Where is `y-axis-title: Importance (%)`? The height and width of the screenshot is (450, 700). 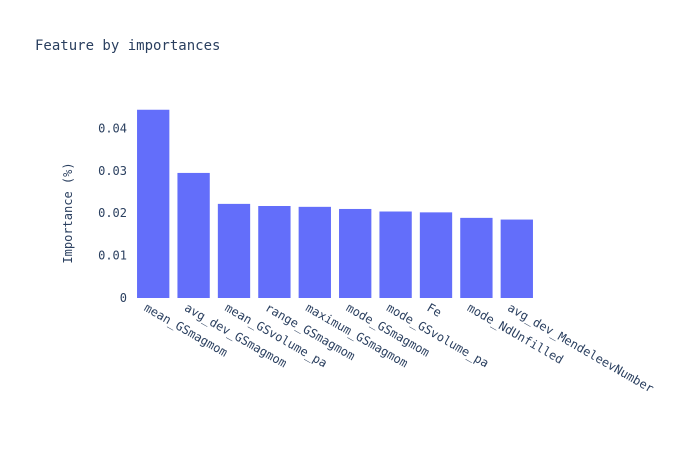
y-axis-title: Importance (%) is located at coordinates (68, 212).